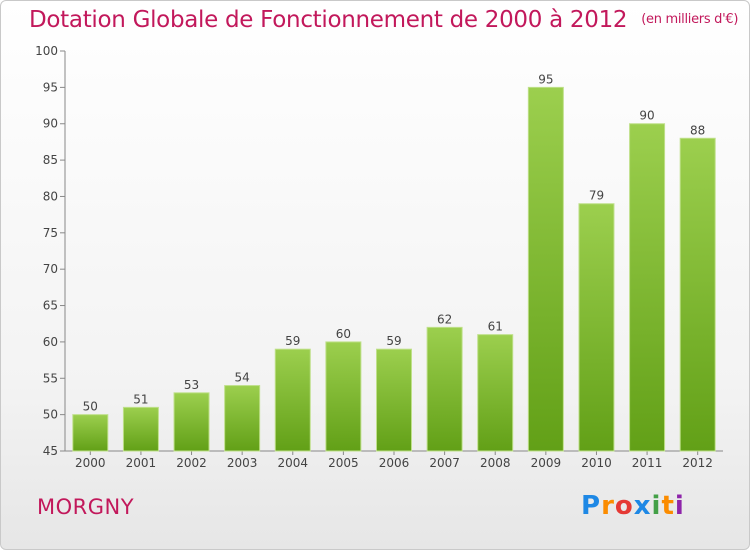 The height and width of the screenshot is (550, 750). I want to click on data-label-2002: 53, so click(191, 385).